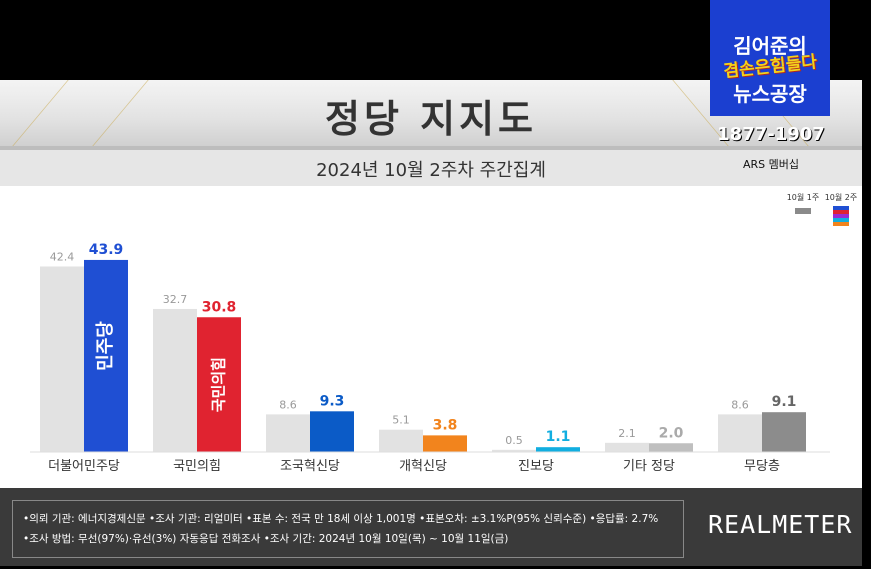 The image size is (871, 569). Describe the element at coordinates (84, 466) in the screenshot. I see `tick-label-0: 더불어민주당` at that location.